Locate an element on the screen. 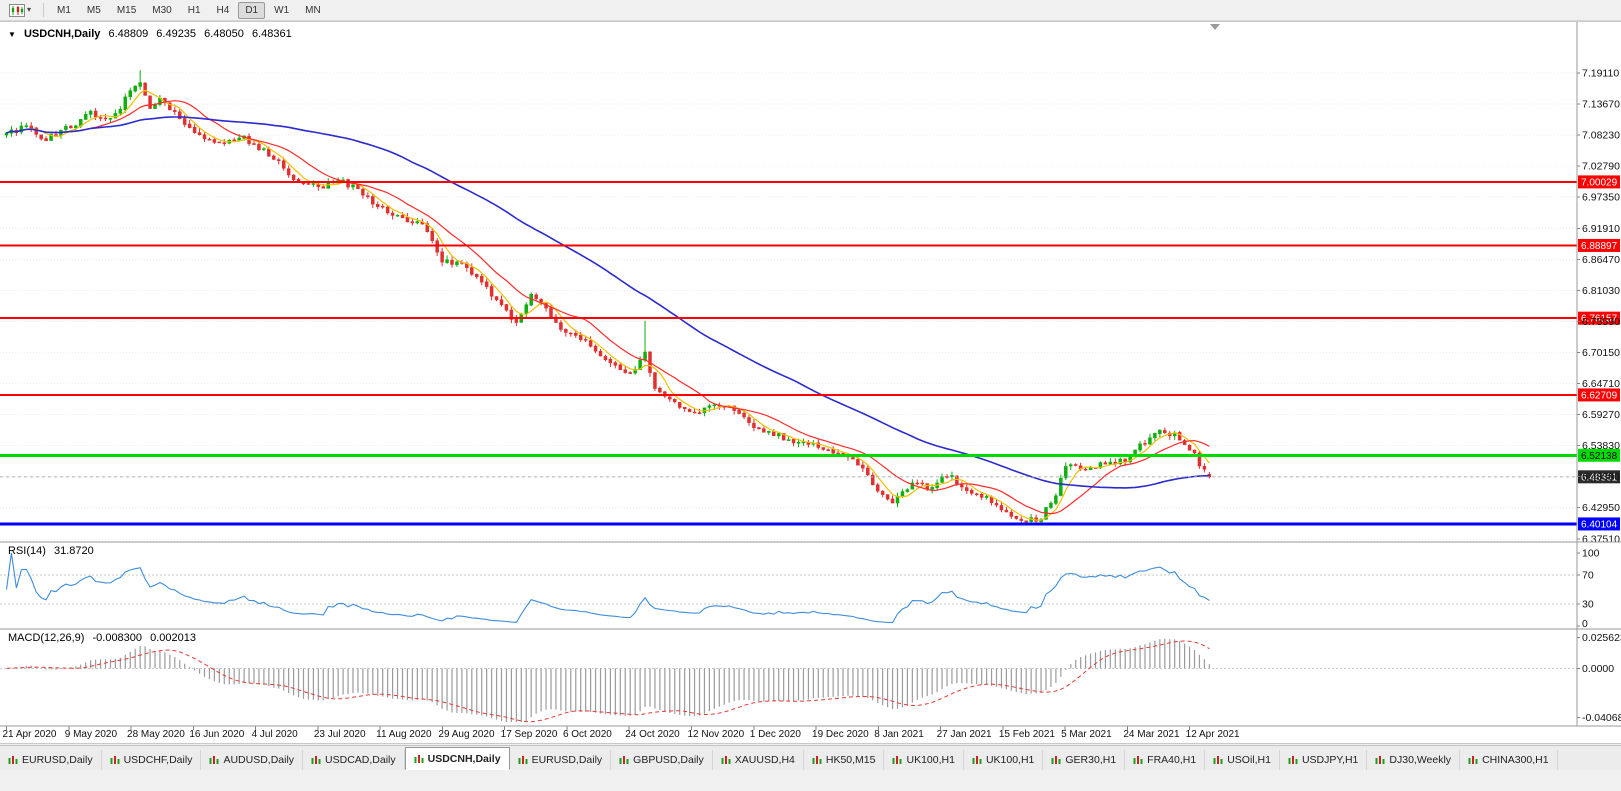 The image size is (1621, 791). tab-label: EURUSD,Daily is located at coordinates (567, 760).